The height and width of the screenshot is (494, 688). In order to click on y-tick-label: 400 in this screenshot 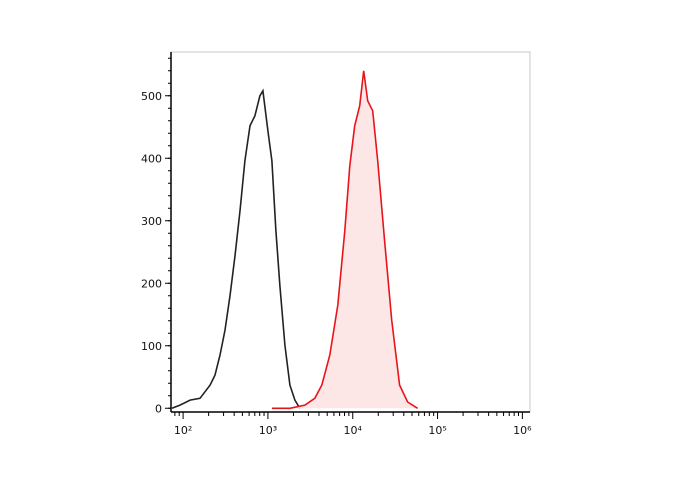, I will do `click(151, 158)`.